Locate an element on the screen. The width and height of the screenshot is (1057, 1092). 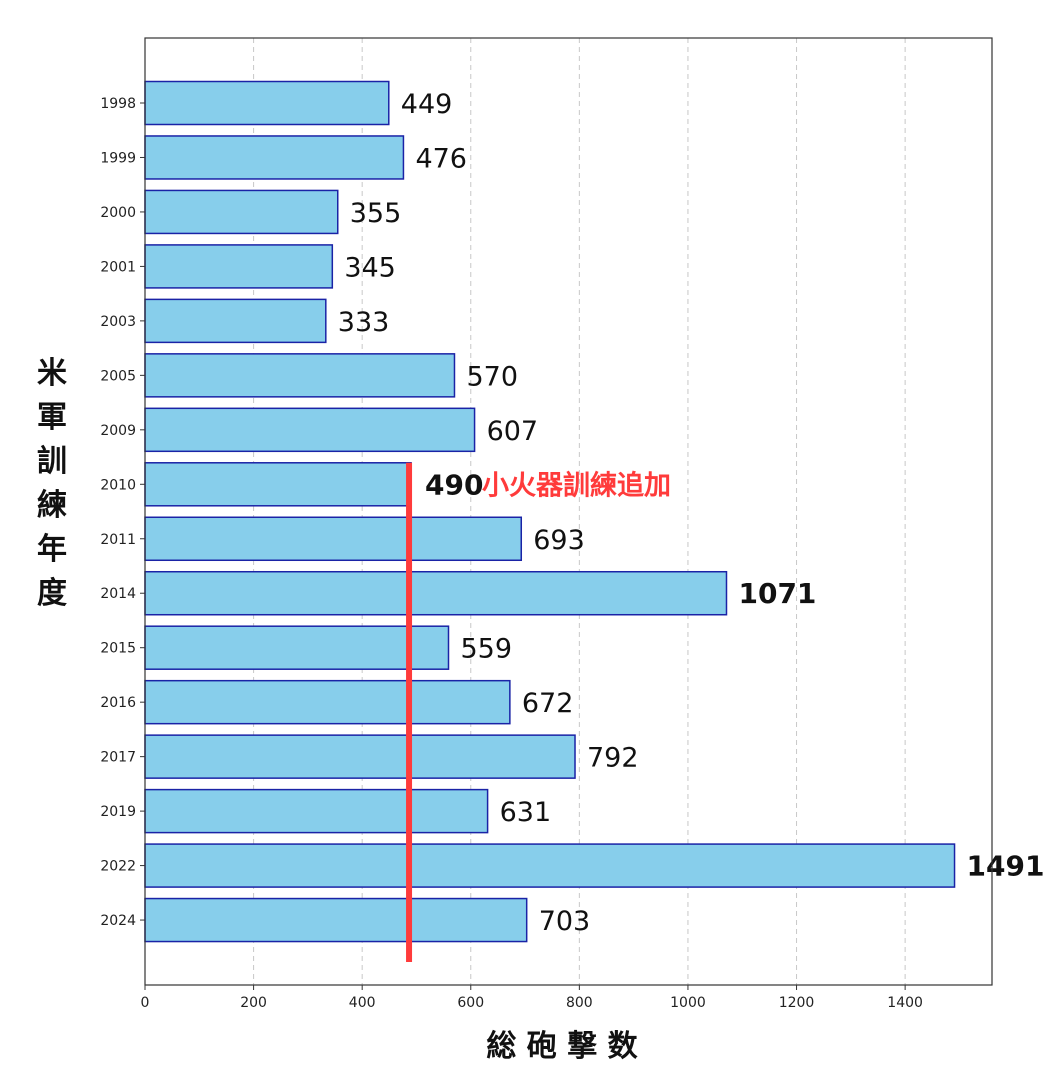
data-label: 703 is located at coordinates (565, 921).